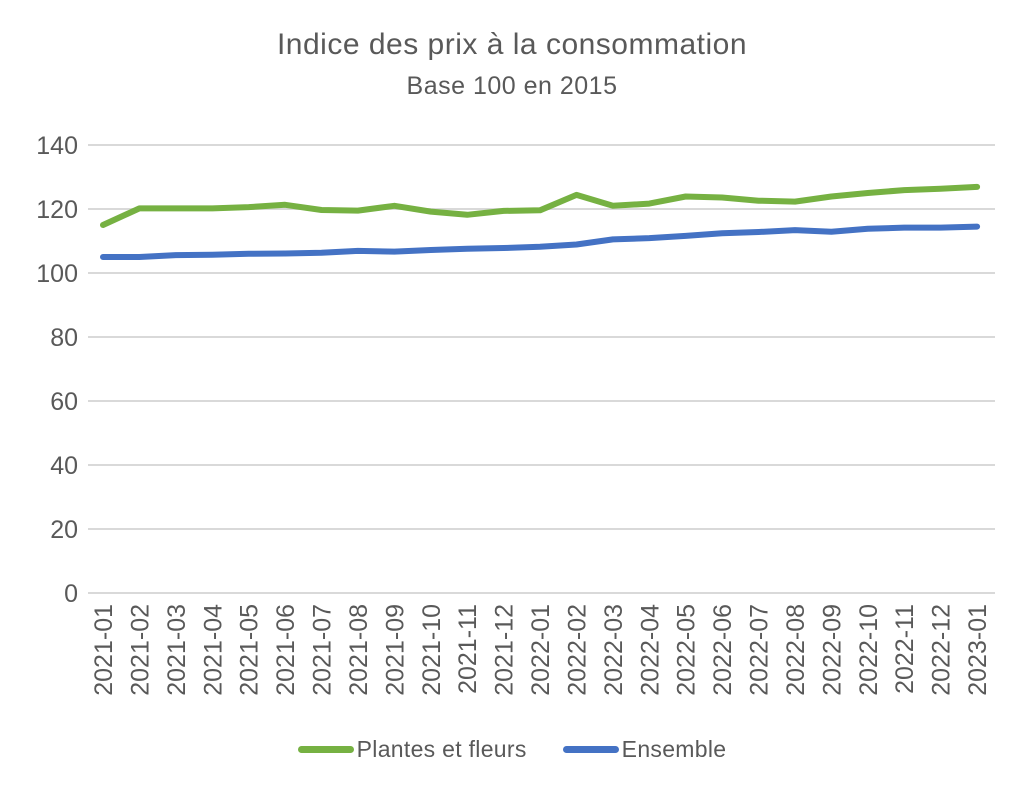 Image resolution: width=1024 pixels, height=792 pixels. Describe the element at coordinates (468, 649) in the screenshot. I see `x-axis-tick-label: 2021-11` at that location.